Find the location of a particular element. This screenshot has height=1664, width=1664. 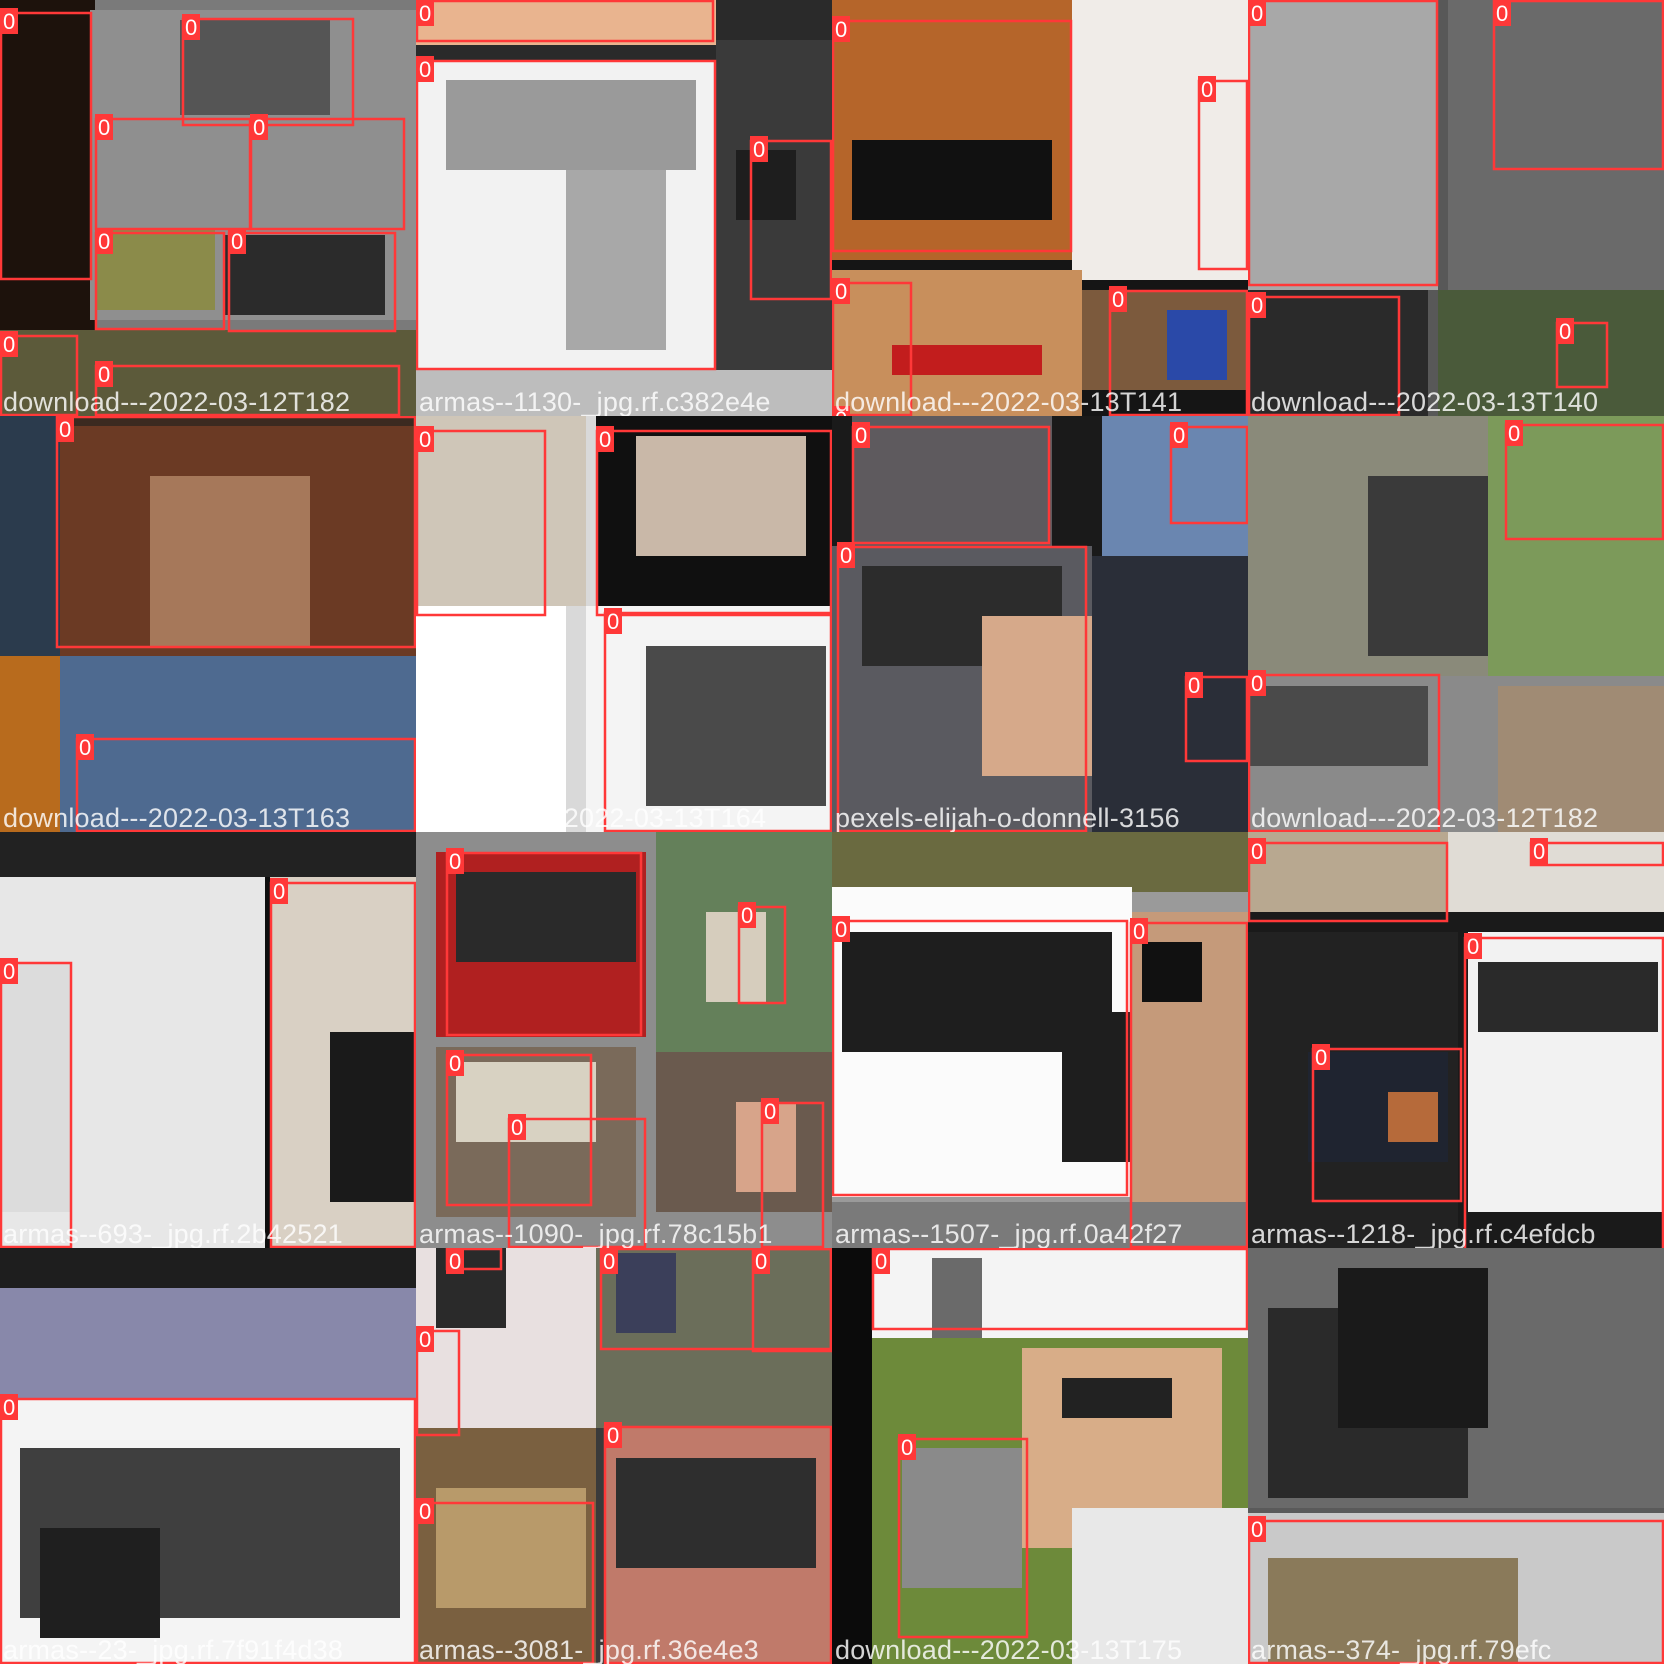

mosaic-tile: 0 armas--374-_jpg.rf.79efc is located at coordinates (1456, 1456).